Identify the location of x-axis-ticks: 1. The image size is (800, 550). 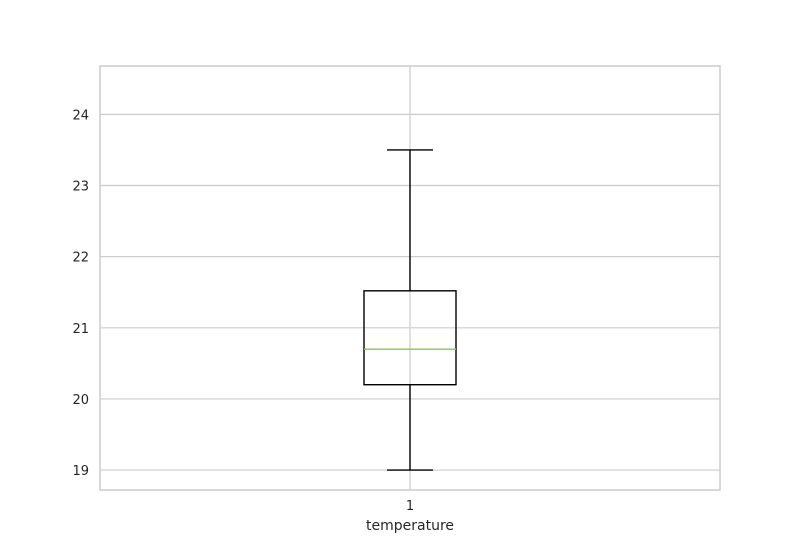
(410, 506).